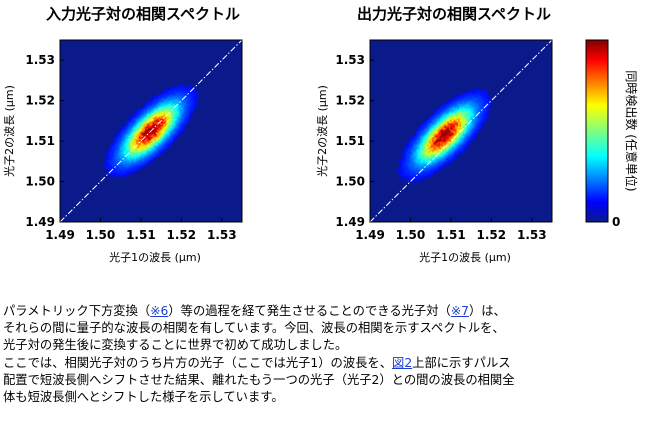  What do you see at coordinates (631, 130) in the screenshot?
I see `colorbar-label: 同時検出数 (任意単位)` at bounding box center [631, 130].